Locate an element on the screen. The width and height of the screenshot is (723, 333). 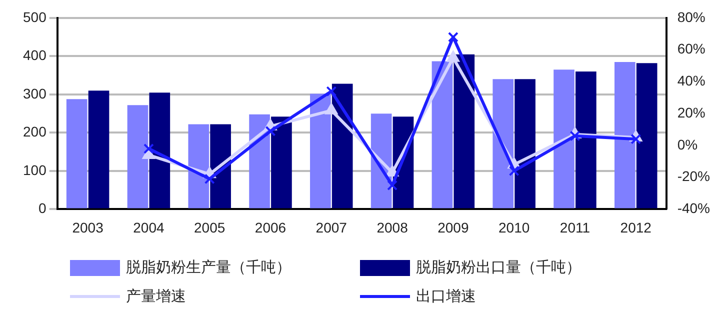
legend-label: 脱脂奶粉生产量（千吨） is located at coordinates (208, 267).